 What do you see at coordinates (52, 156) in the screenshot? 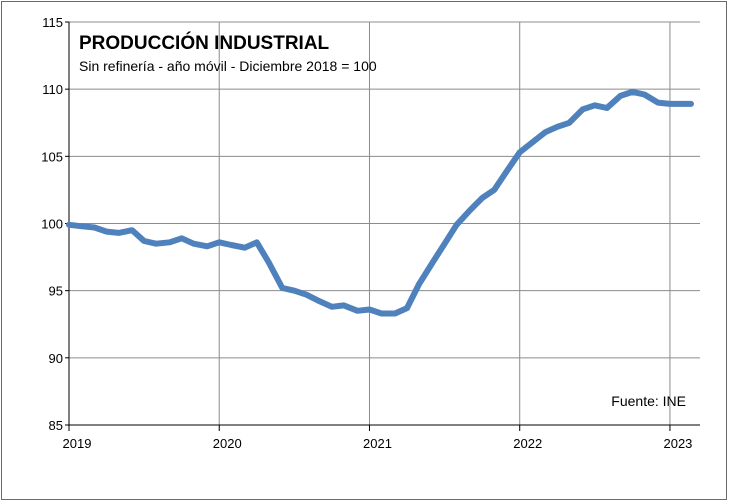
I see `y-tick-label: 105` at bounding box center [52, 156].